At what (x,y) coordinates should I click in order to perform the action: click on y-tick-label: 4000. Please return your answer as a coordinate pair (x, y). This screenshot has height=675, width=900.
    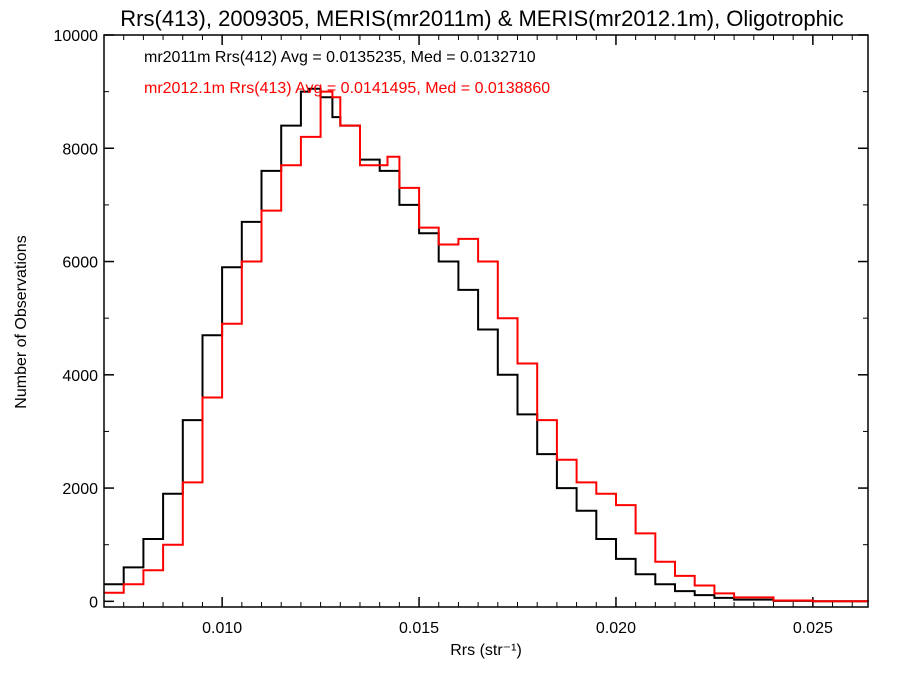
    Looking at the image, I should click on (80, 376).